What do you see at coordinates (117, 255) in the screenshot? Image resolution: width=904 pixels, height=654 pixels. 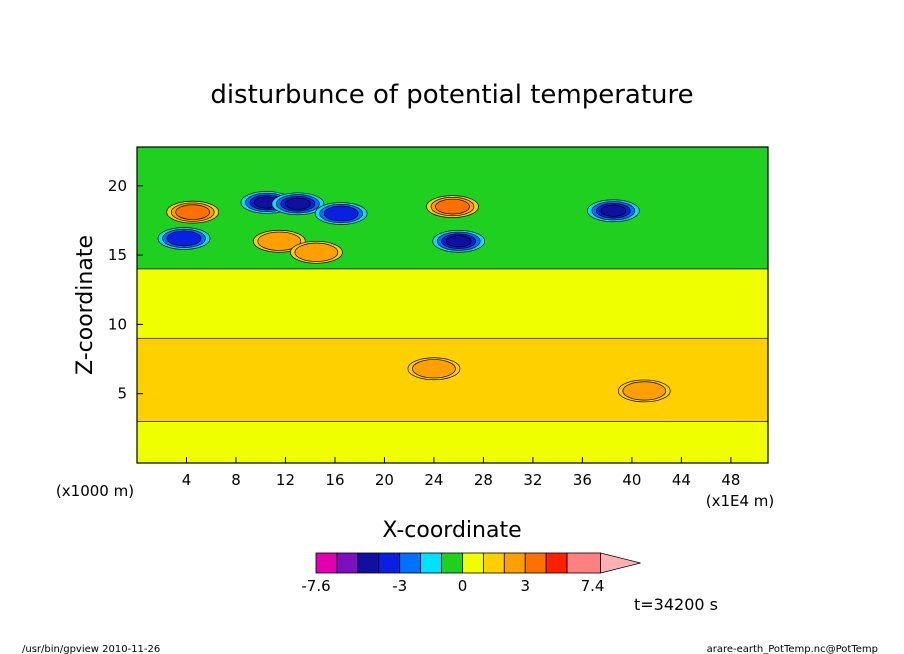 I see `y-tick-label: 15` at bounding box center [117, 255].